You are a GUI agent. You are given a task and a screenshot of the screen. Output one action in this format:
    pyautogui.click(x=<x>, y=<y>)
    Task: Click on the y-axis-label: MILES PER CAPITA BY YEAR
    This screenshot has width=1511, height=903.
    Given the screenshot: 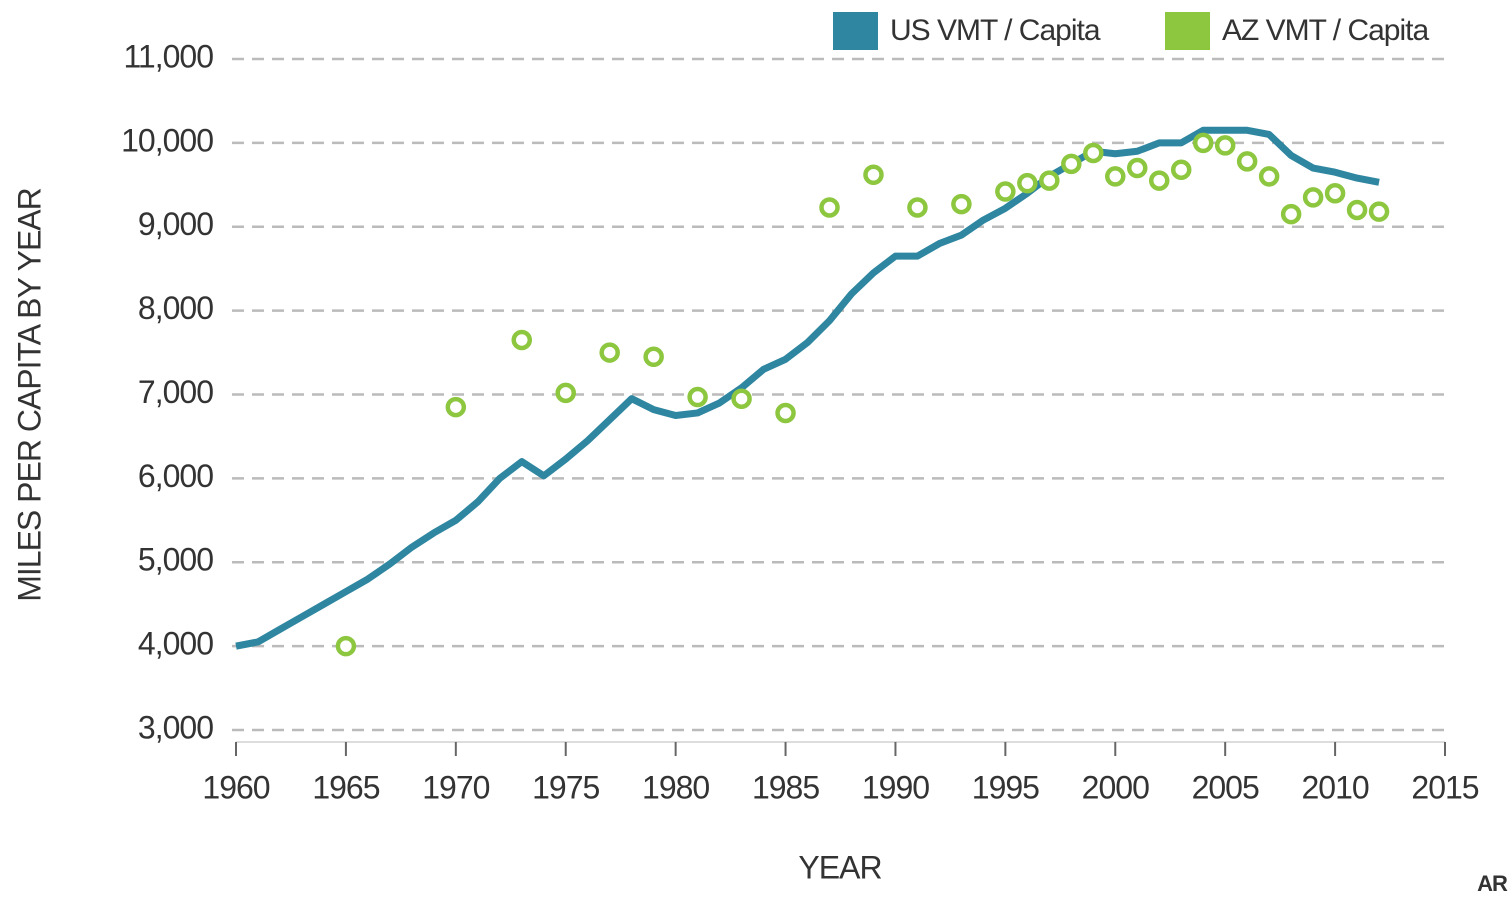 What is the action you would take?
    pyautogui.click(x=29, y=395)
    